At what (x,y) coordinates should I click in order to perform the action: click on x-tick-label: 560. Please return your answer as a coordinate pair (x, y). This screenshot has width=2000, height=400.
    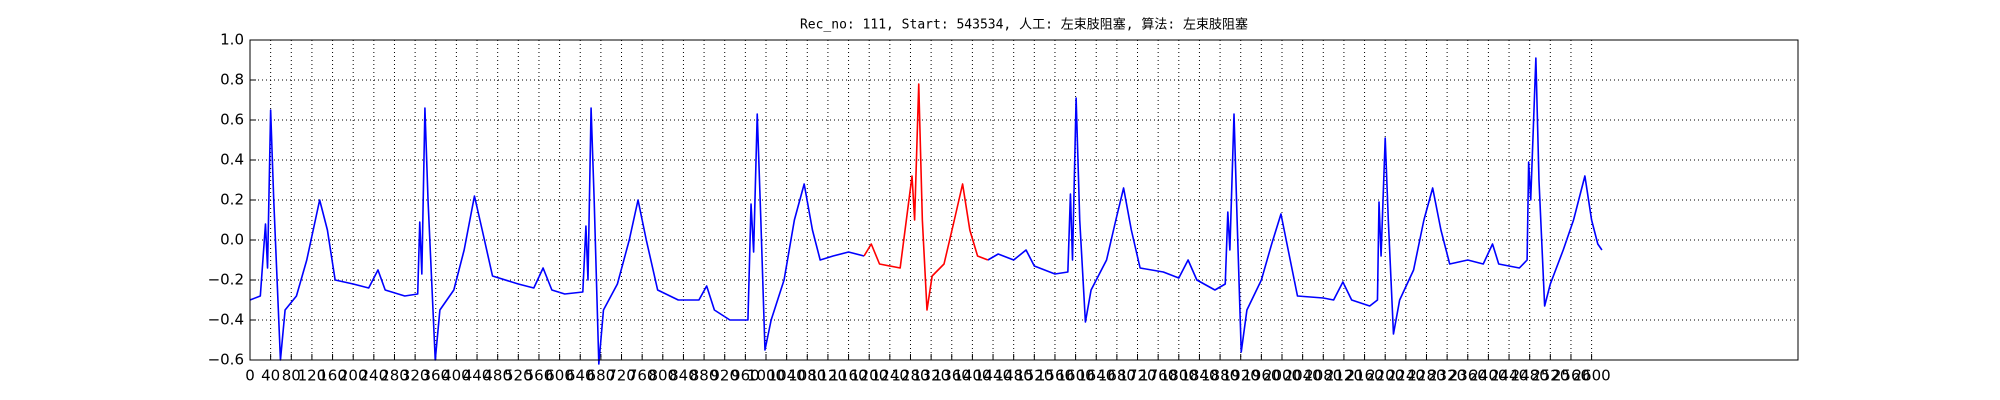
    Looking at the image, I should click on (539, 376).